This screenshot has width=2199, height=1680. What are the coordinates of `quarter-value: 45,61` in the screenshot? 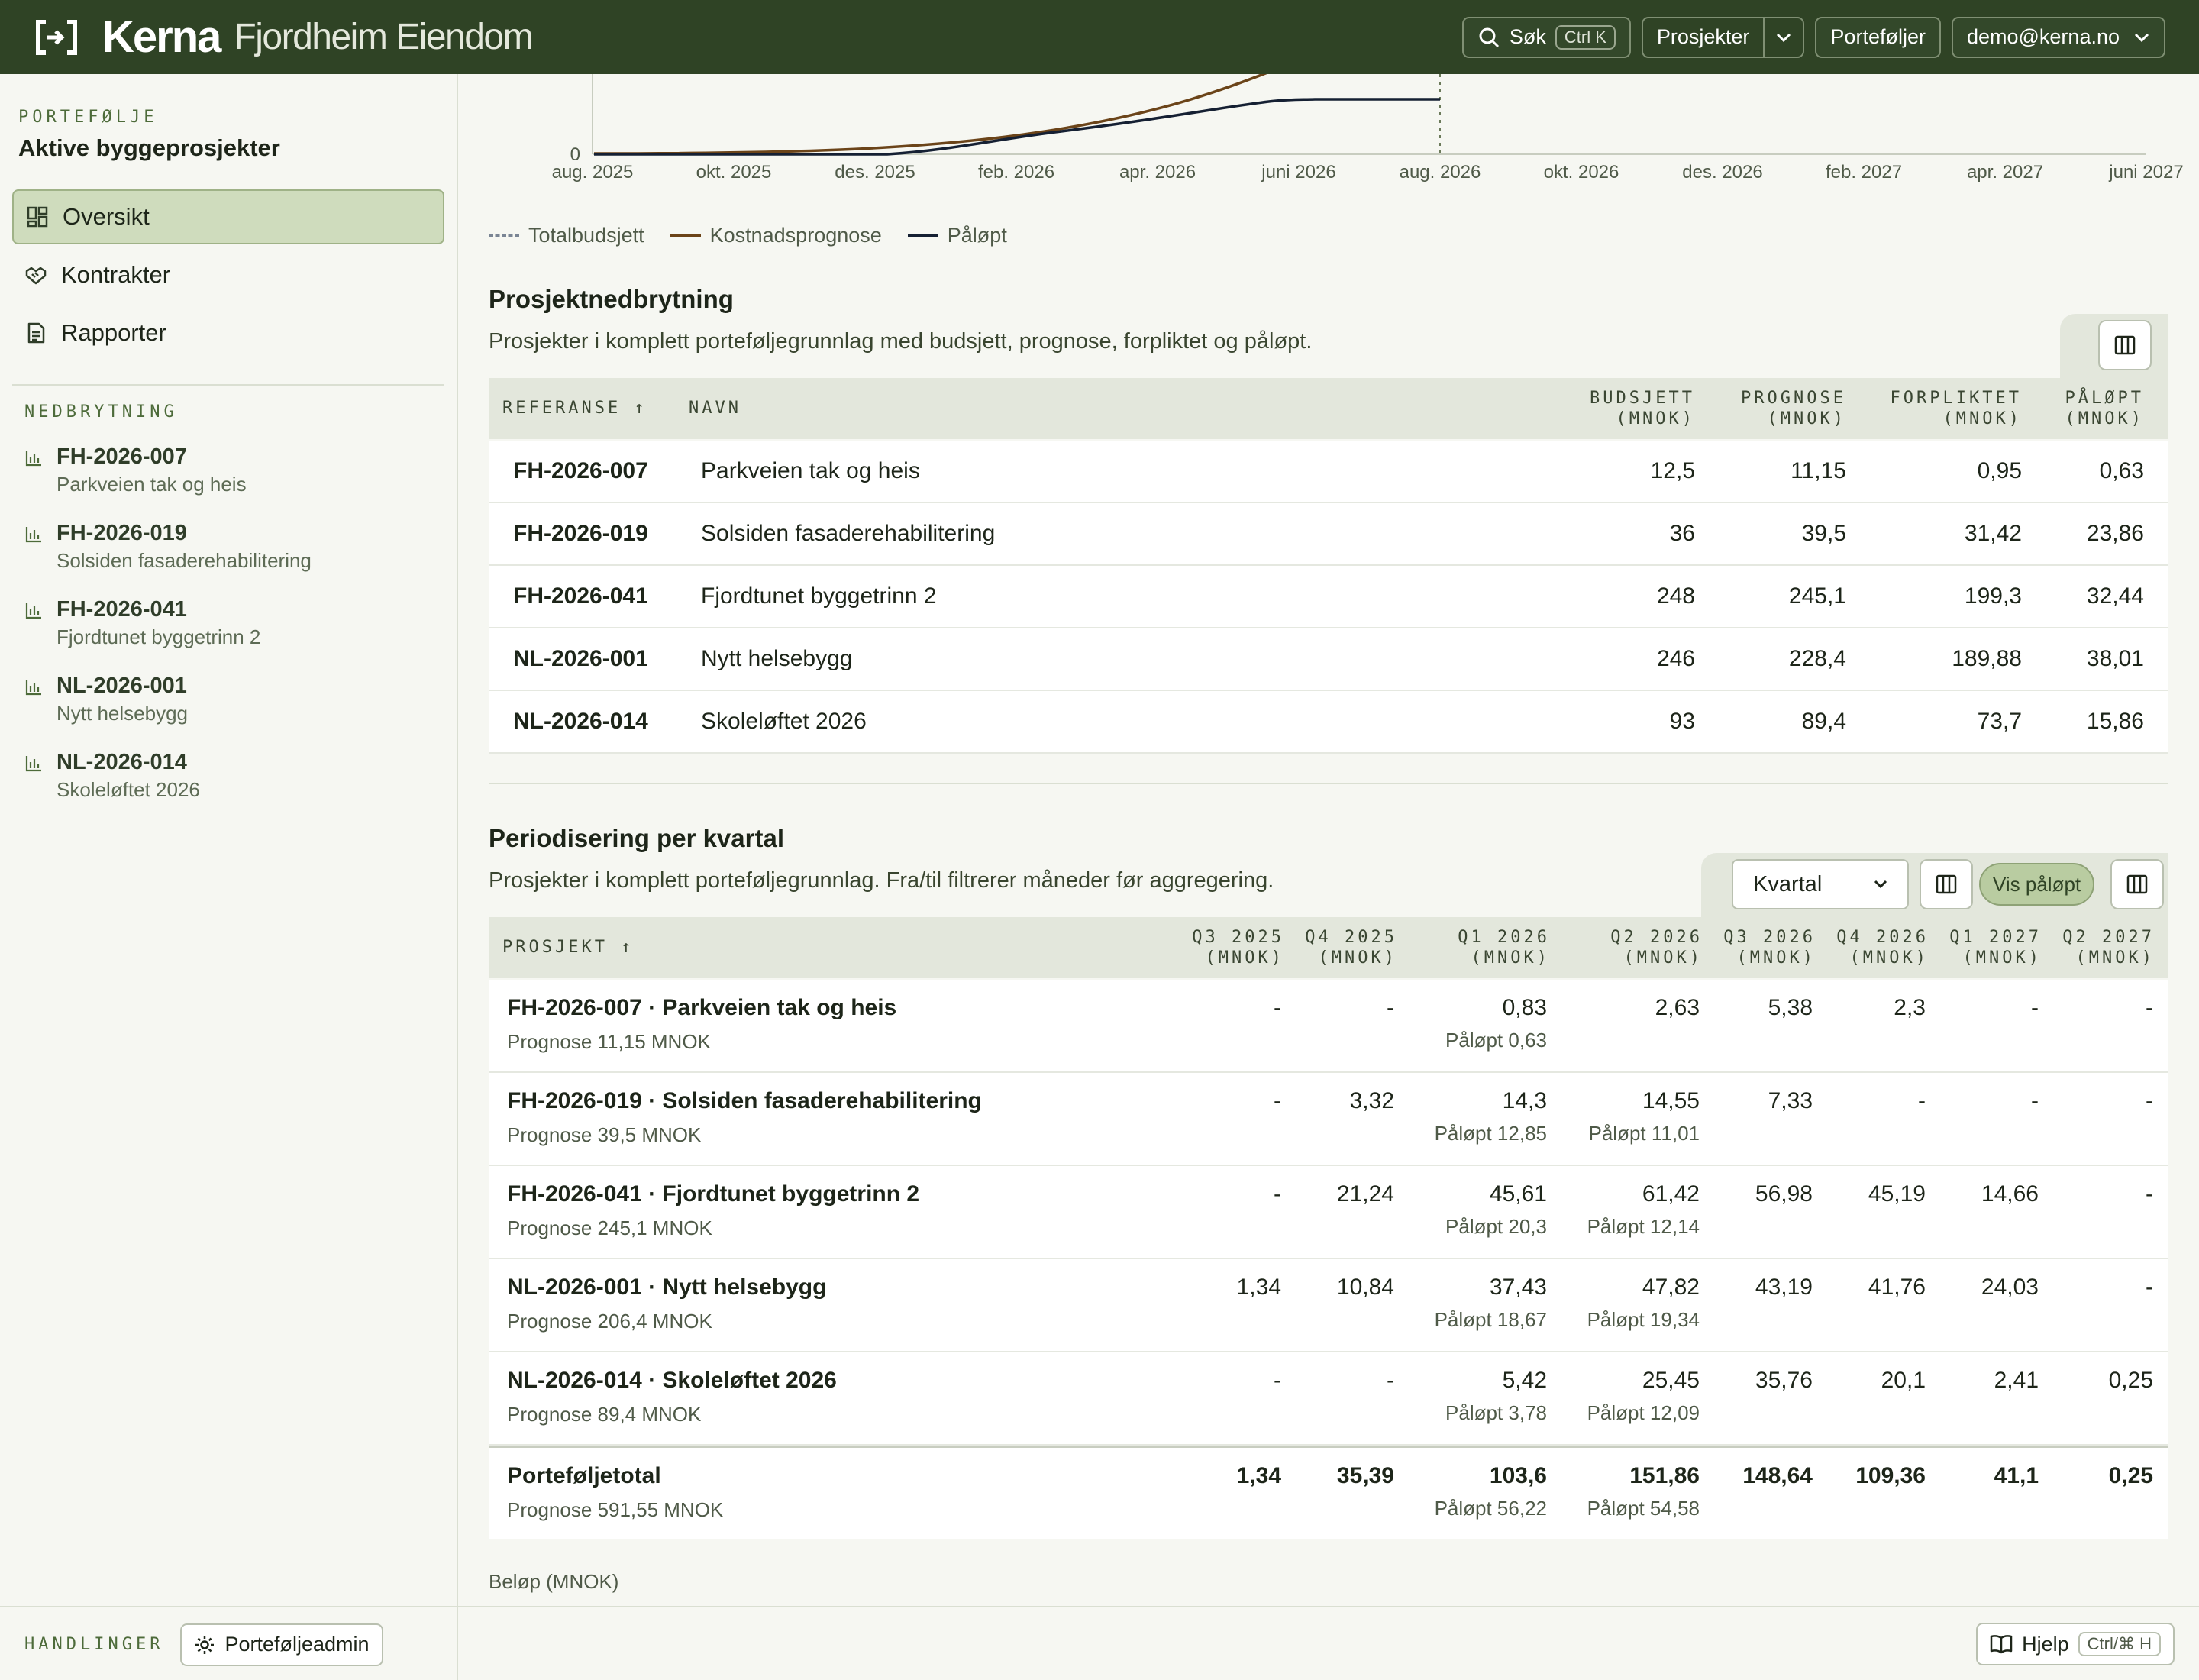 It's located at (1518, 1194).